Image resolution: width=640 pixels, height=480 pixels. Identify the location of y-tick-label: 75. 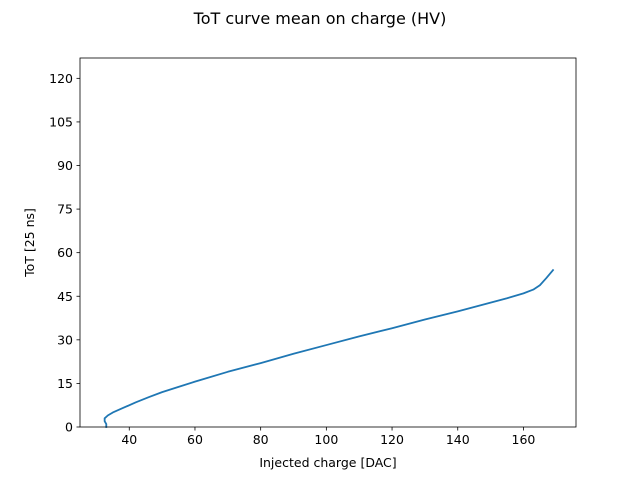
(65, 209).